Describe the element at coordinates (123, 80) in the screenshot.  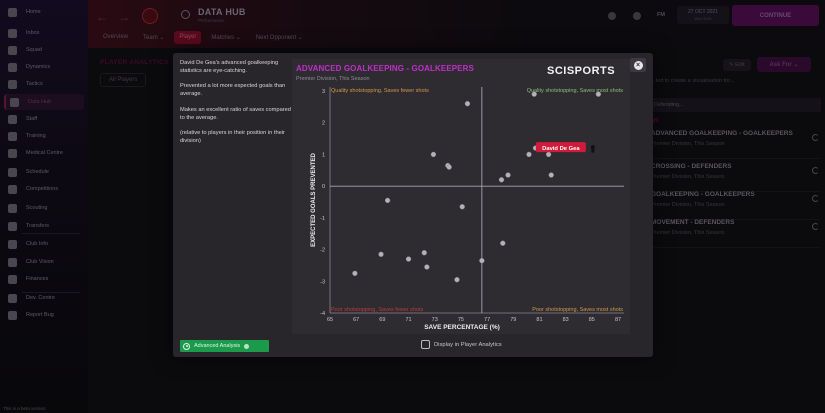
I see `all-players-filter: All Players` at that location.